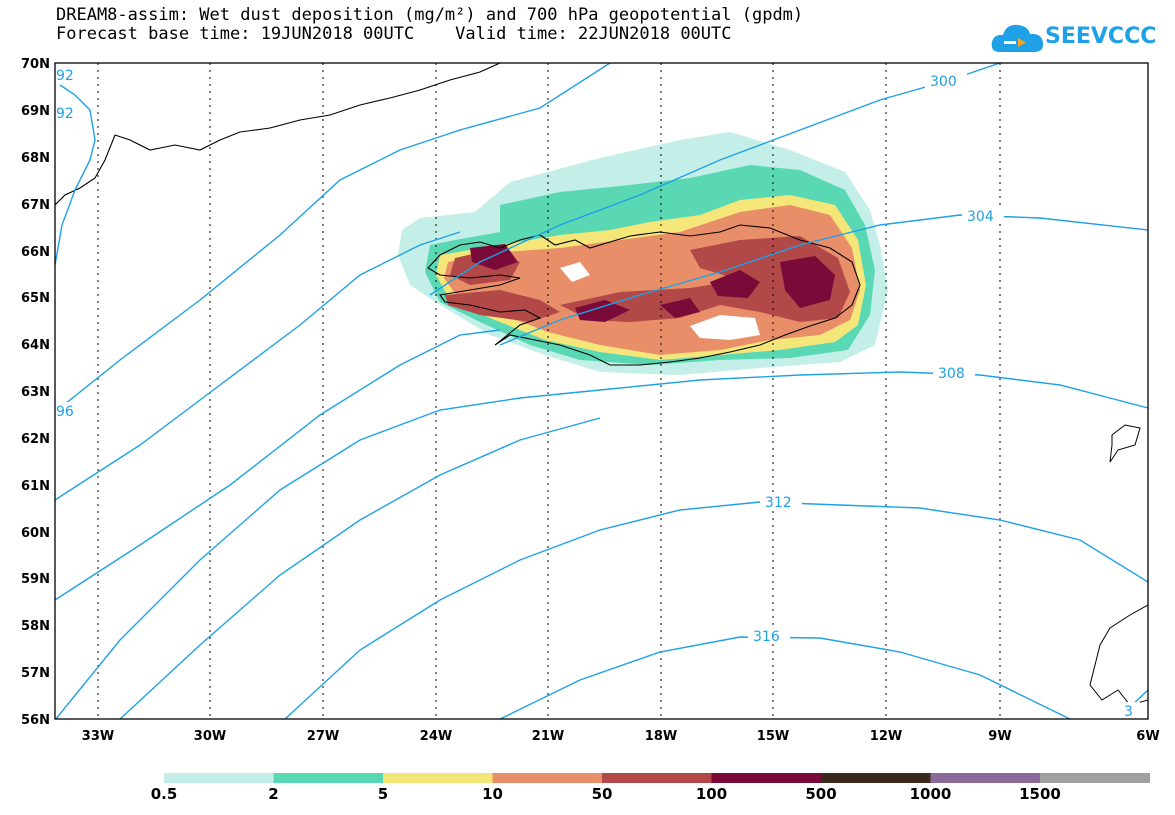 This screenshot has height=815, width=1175. I want to click on colorbar, so click(657, 778).